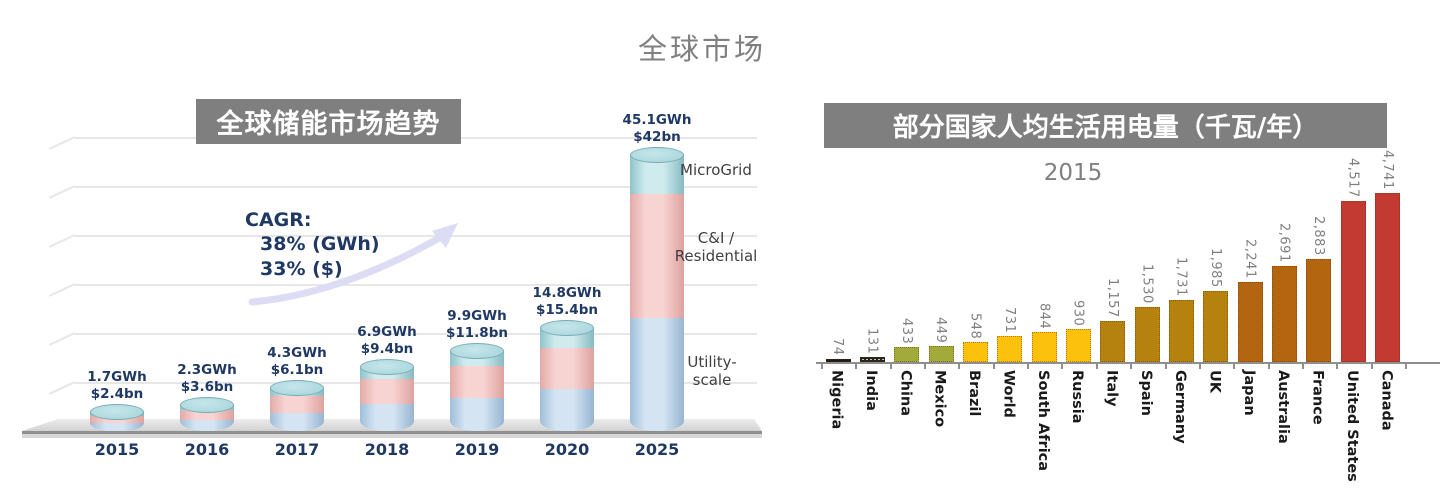  What do you see at coordinates (312, 244) in the screenshot?
I see `cagr-annotation: CAGR: 38% (GWh) 33% ($)` at bounding box center [312, 244].